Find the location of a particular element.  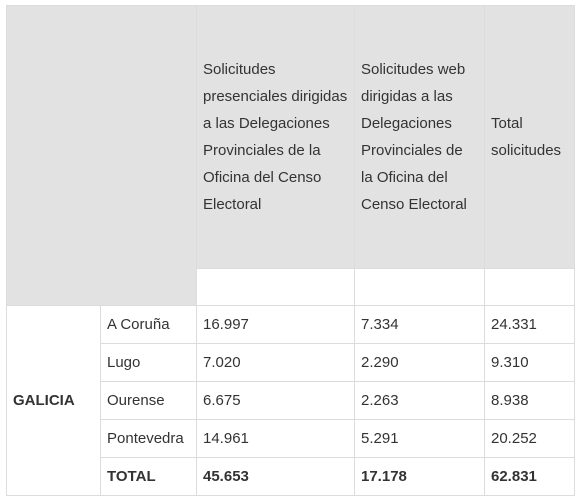

value-cell: 17.178 is located at coordinates (419, 476).